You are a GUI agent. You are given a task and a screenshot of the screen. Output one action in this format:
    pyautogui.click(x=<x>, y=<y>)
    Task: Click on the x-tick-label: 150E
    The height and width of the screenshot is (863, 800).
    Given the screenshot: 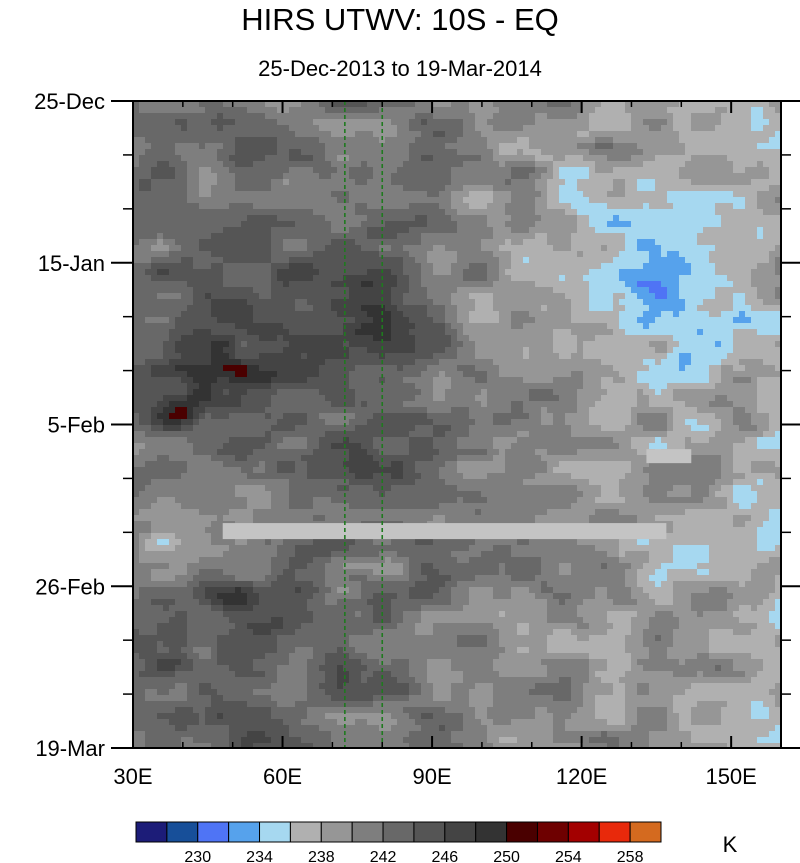 What is the action you would take?
    pyautogui.click(x=730, y=776)
    